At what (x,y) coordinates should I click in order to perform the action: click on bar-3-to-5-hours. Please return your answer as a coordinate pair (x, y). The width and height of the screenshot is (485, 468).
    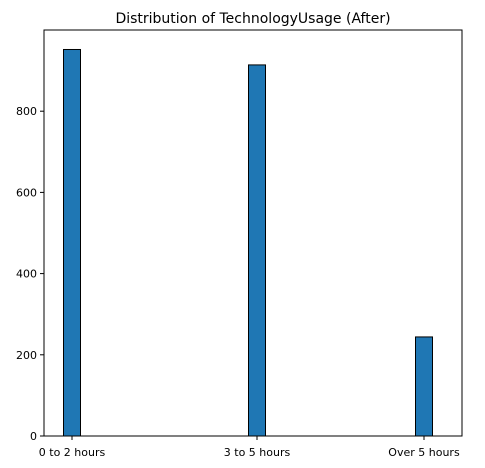
    Looking at the image, I should click on (257, 250).